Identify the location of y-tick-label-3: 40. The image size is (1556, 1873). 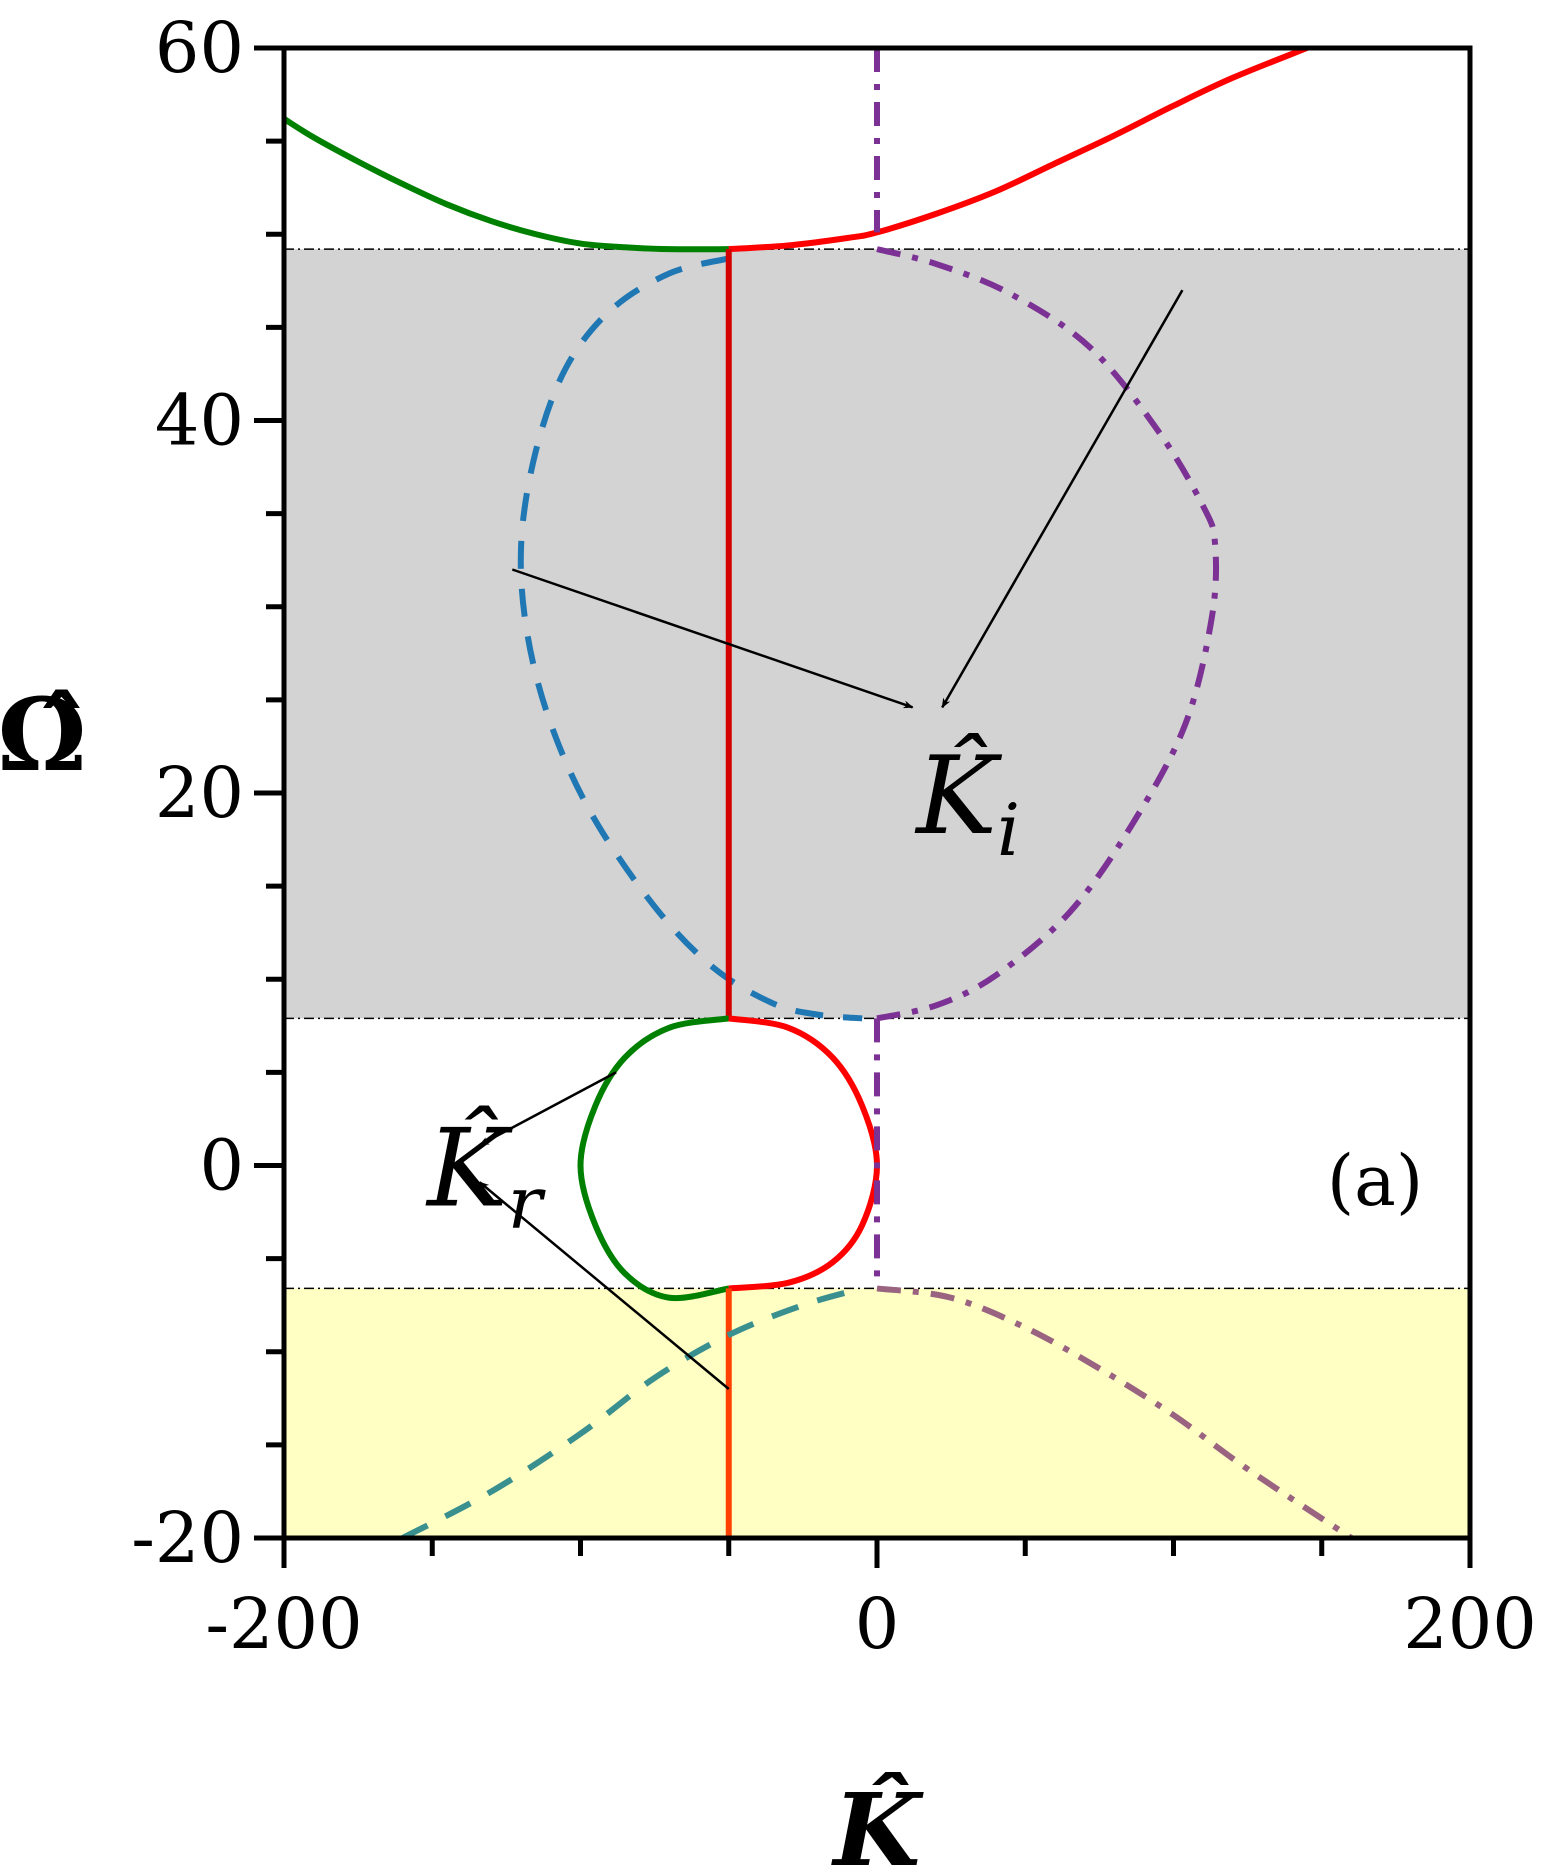
(199, 421).